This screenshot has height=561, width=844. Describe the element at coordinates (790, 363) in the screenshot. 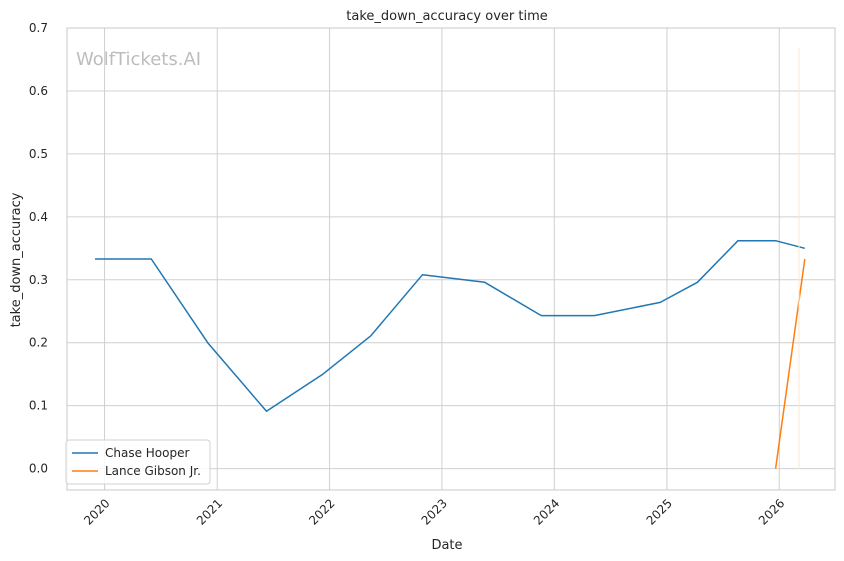

I see `series-line-lance-gibson-jr` at that location.